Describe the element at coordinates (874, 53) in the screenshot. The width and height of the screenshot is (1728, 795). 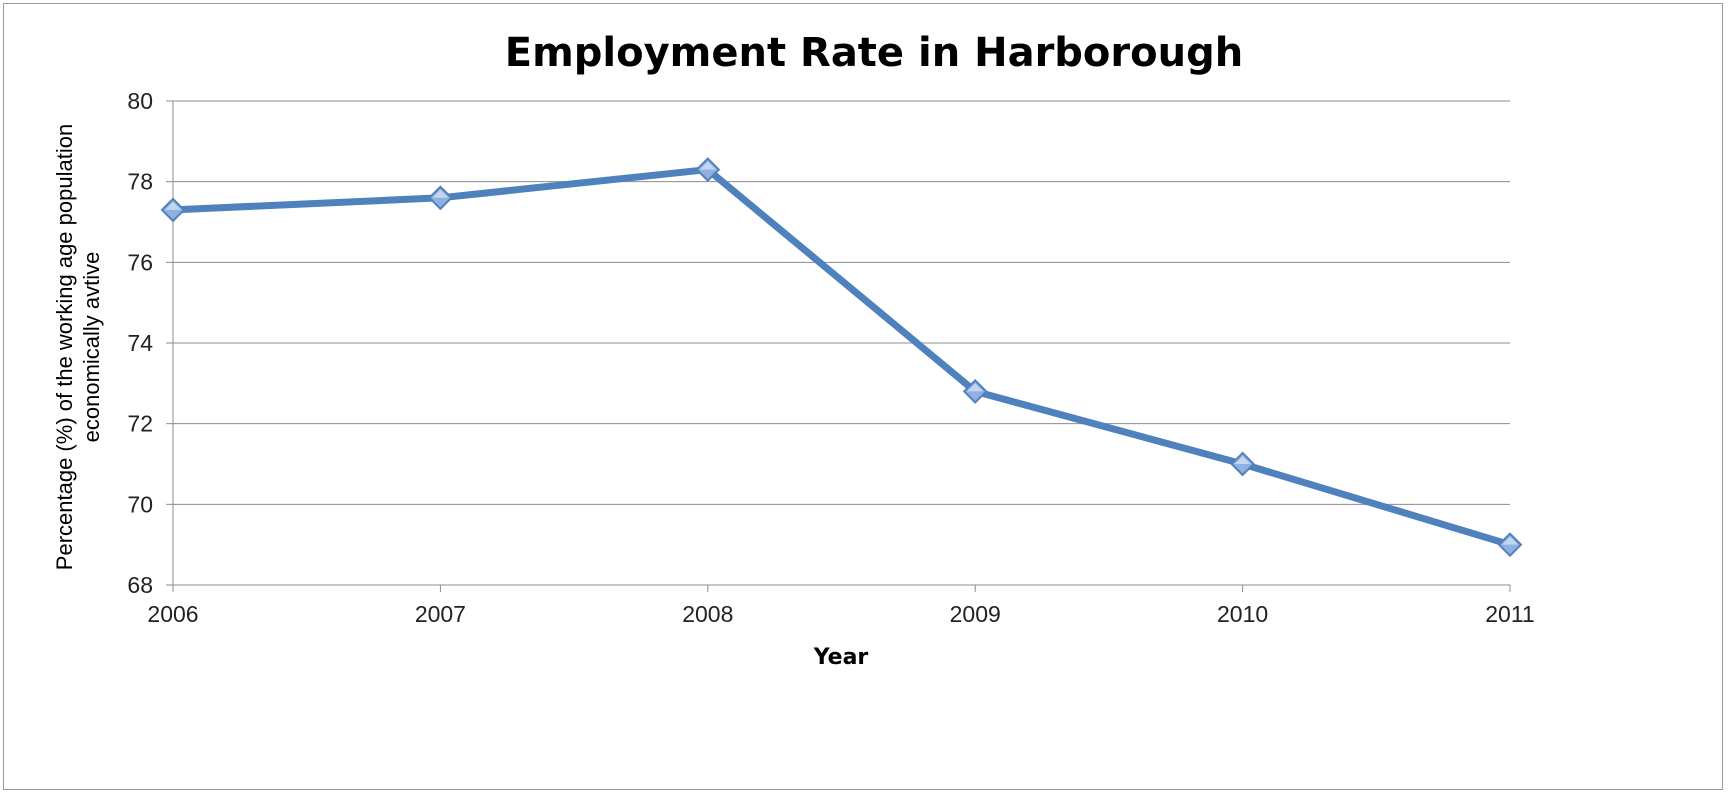
I see `chart-title: Employment Rate in Harborough` at that location.